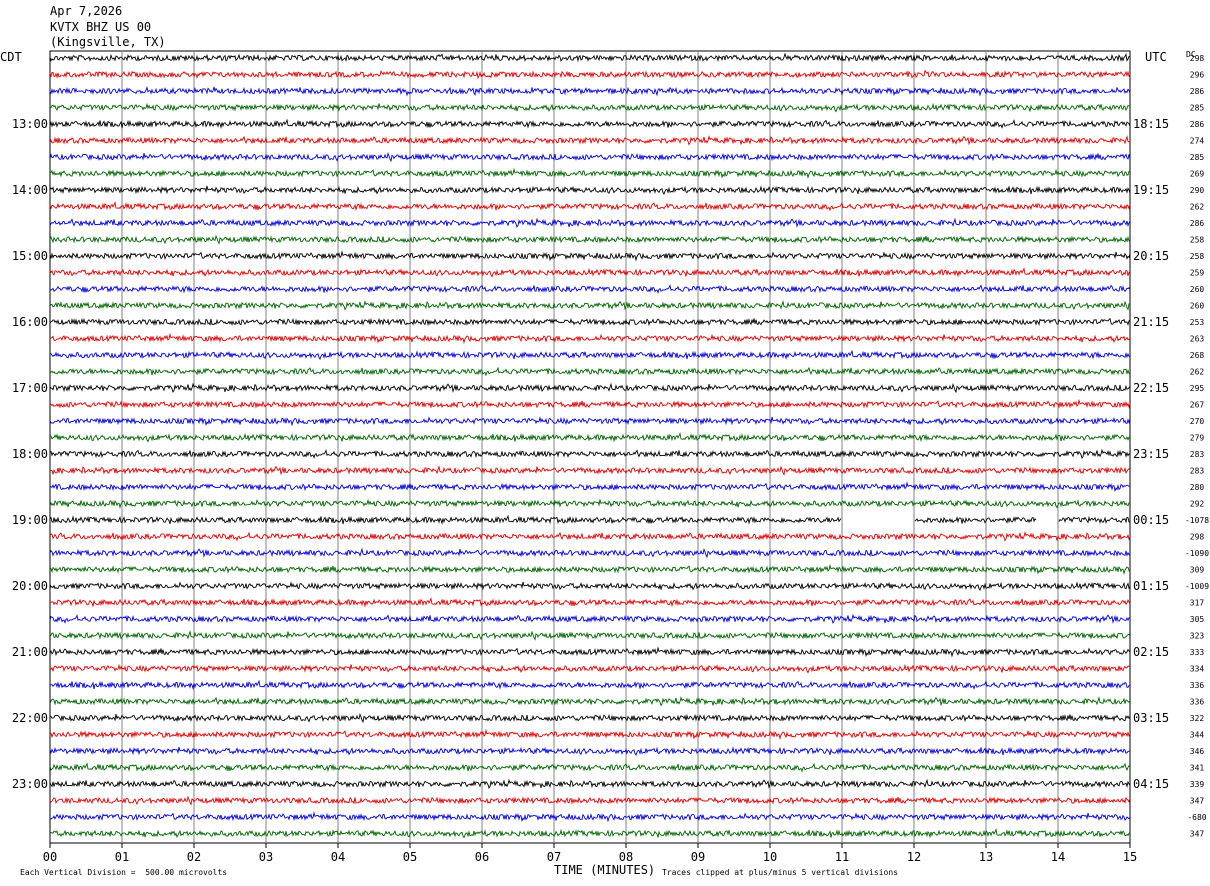 This screenshot has width=1210, height=886. What do you see at coordinates (1197, 306) in the screenshot?
I see `dc-offset-label: 260` at bounding box center [1197, 306].